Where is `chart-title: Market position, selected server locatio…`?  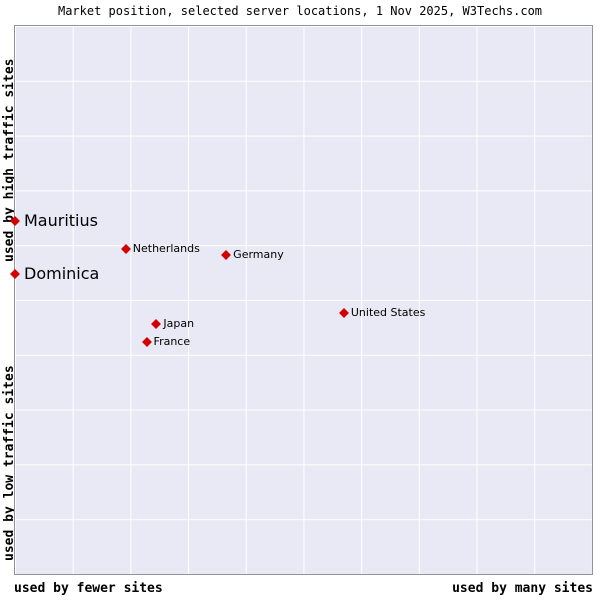
chart-title: Market position, selected server locatio… is located at coordinates (300, 11).